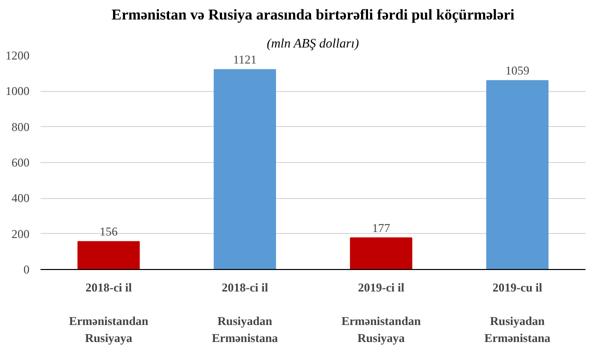 This screenshot has height=347, width=590. I want to click on y-tick-label: 1000, so click(18, 91).